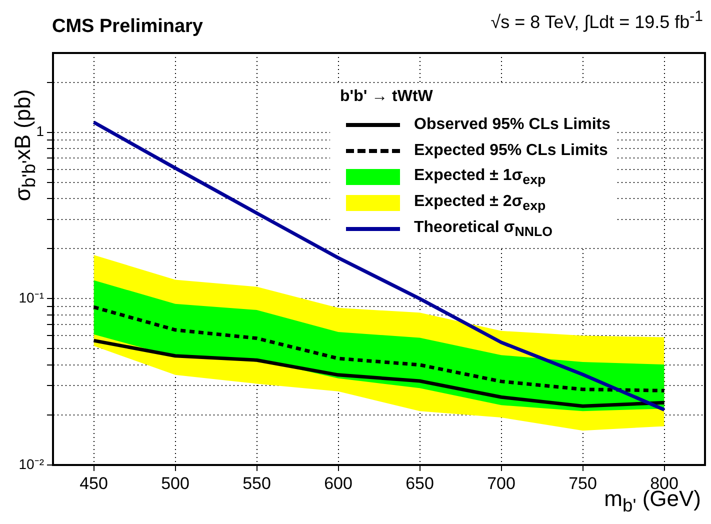 Image resolution: width=711 pixels, height=524 pixels. What do you see at coordinates (40, 131) in the screenshot?
I see `y-tick-label: 1` at bounding box center [40, 131].